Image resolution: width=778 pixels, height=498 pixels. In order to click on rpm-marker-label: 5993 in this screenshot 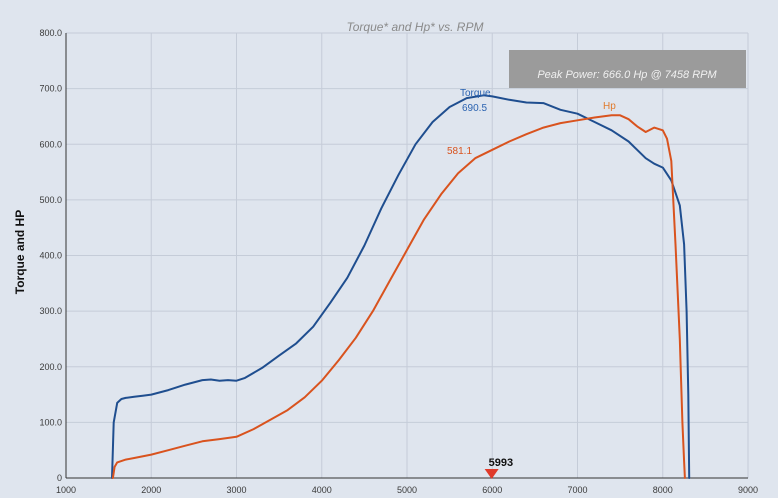, I will do `click(501, 463)`.